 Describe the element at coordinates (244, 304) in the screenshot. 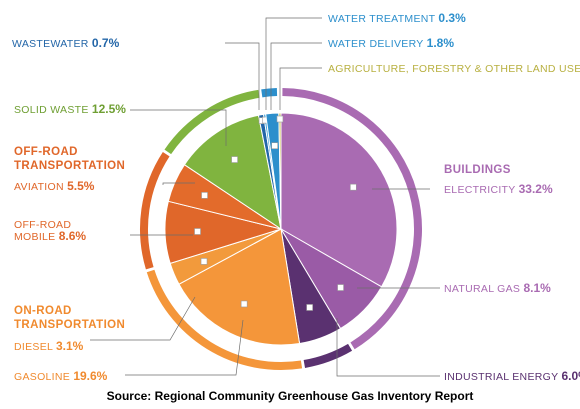

I see `slice-marker-gasoline` at that location.